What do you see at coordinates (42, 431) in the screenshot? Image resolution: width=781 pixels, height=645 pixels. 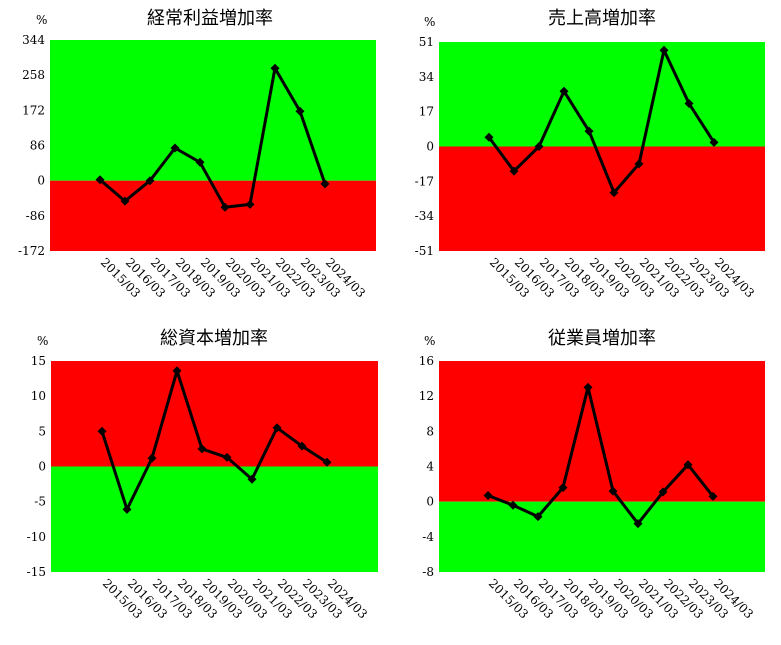 I see `y-tick-label: 5` at bounding box center [42, 431].